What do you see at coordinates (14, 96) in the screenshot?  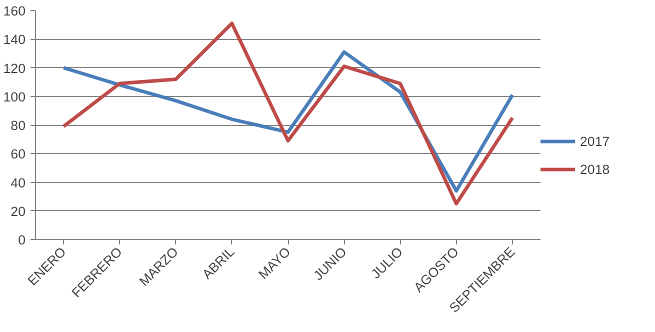 I see `y-tick-label: 100` at bounding box center [14, 96].